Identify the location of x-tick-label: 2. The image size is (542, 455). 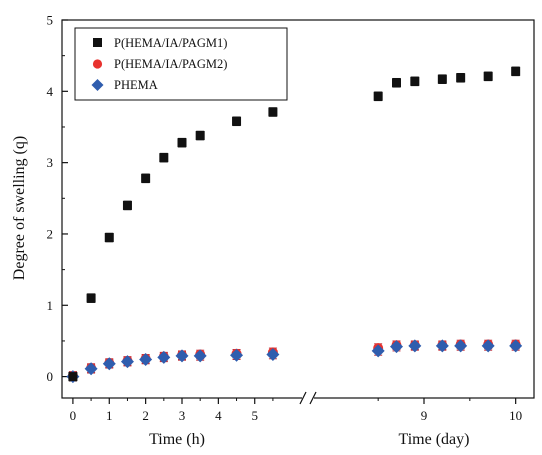
(145, 415).